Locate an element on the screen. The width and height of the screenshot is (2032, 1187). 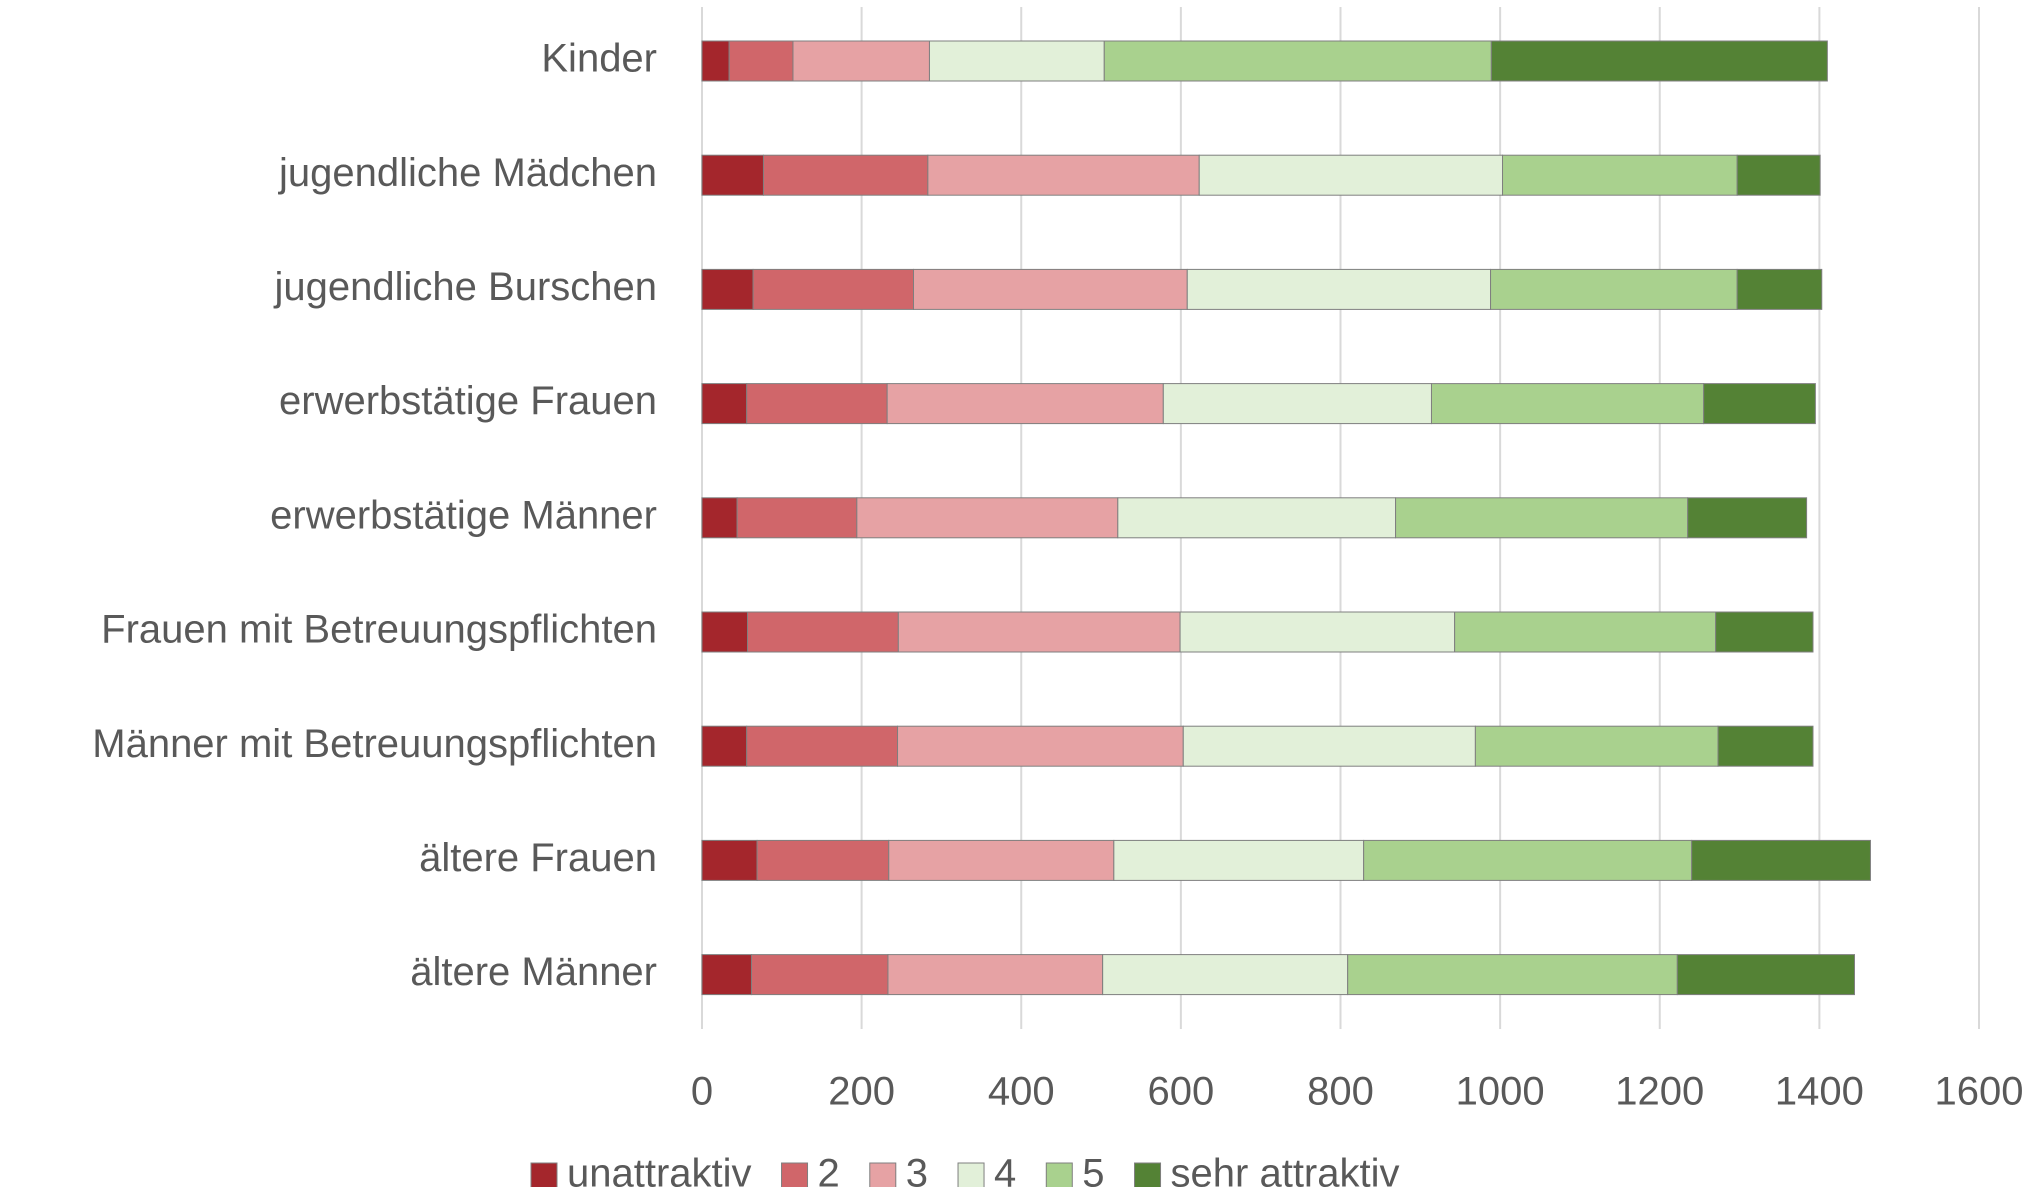
x-tick-label: 1600 is located at coordinates (1979, 1092).